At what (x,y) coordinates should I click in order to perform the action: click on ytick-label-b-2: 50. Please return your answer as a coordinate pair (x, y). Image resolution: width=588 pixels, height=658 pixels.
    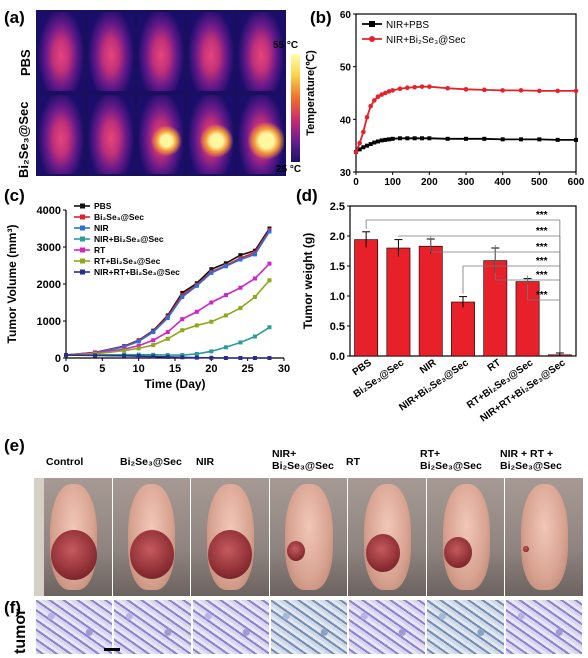
    Looking at the image, I should click on (346, 68).